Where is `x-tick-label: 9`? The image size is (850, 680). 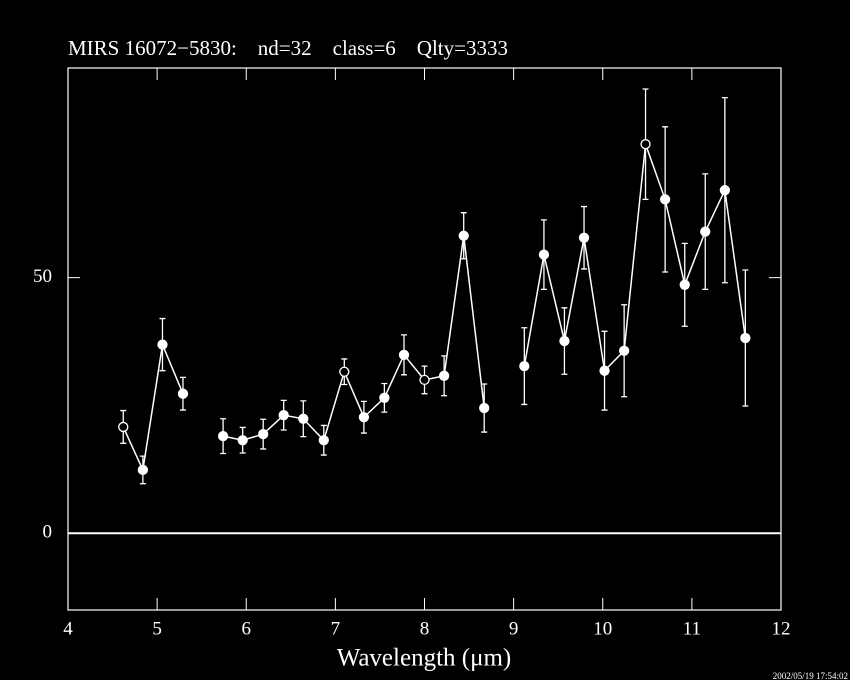 x-tick-label: 9 is located at coordinates (514, 628).